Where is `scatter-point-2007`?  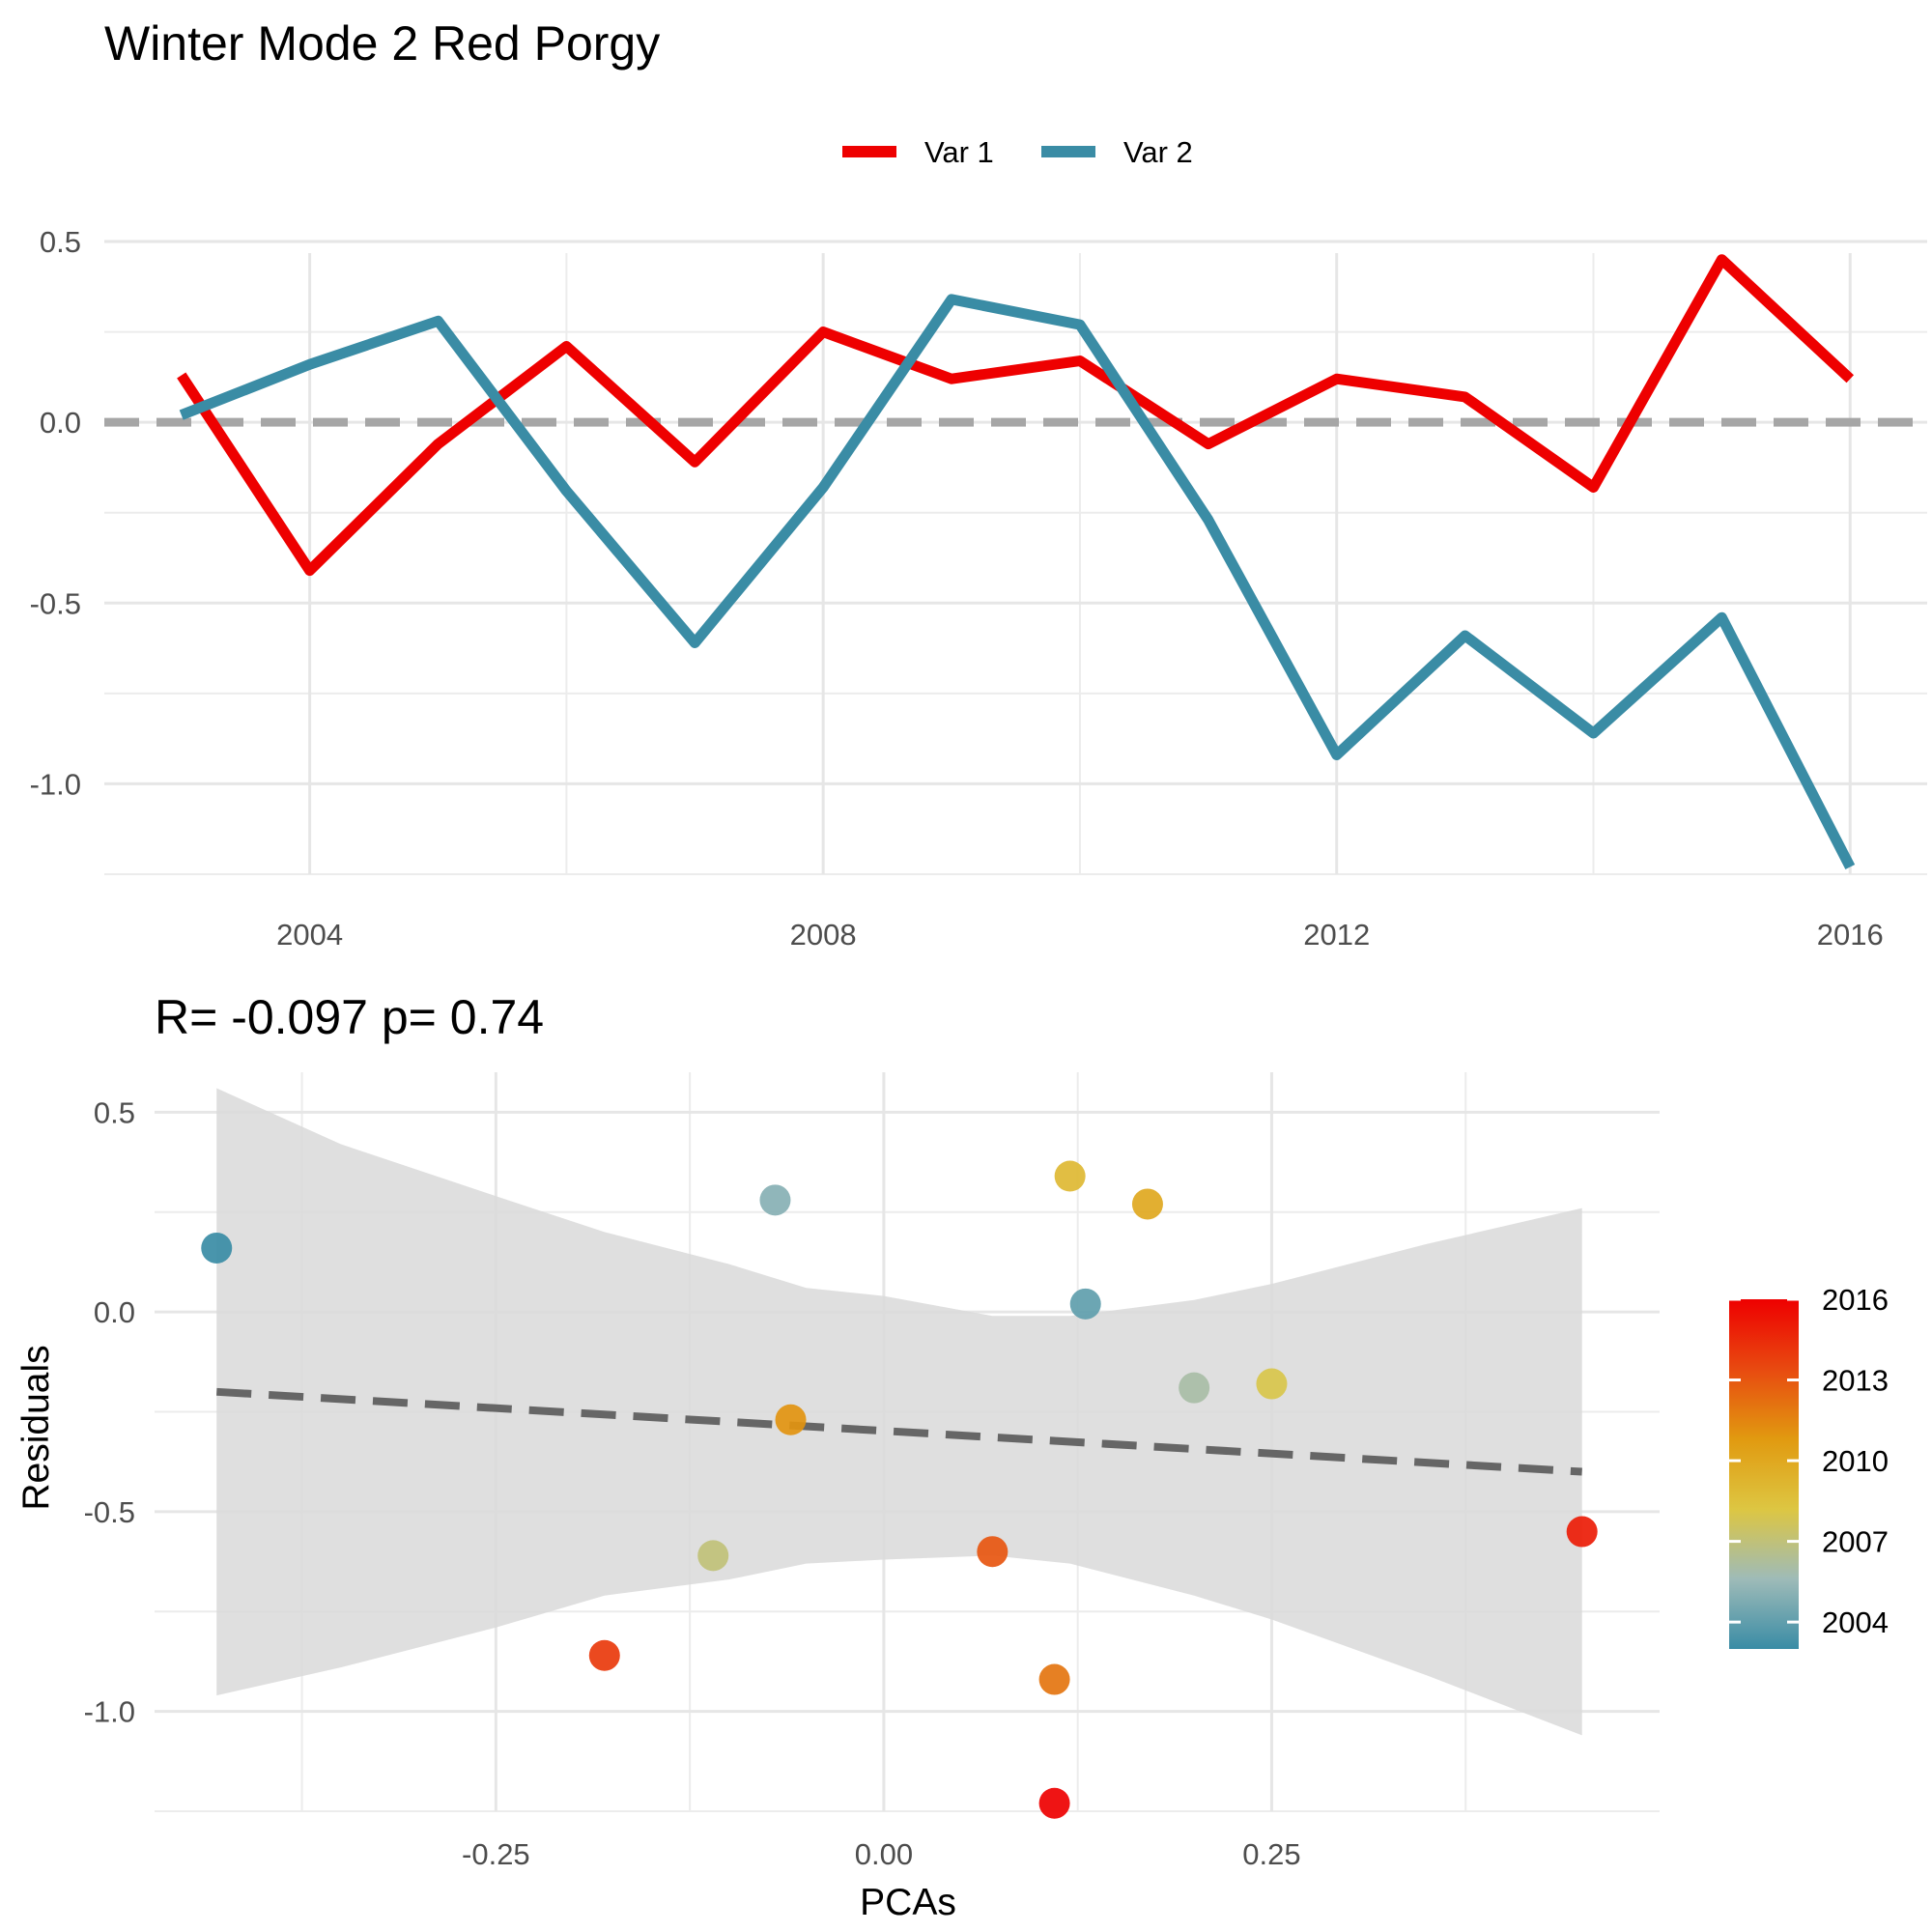 scatter-point-2007 is located at coordinates (713, 1556).